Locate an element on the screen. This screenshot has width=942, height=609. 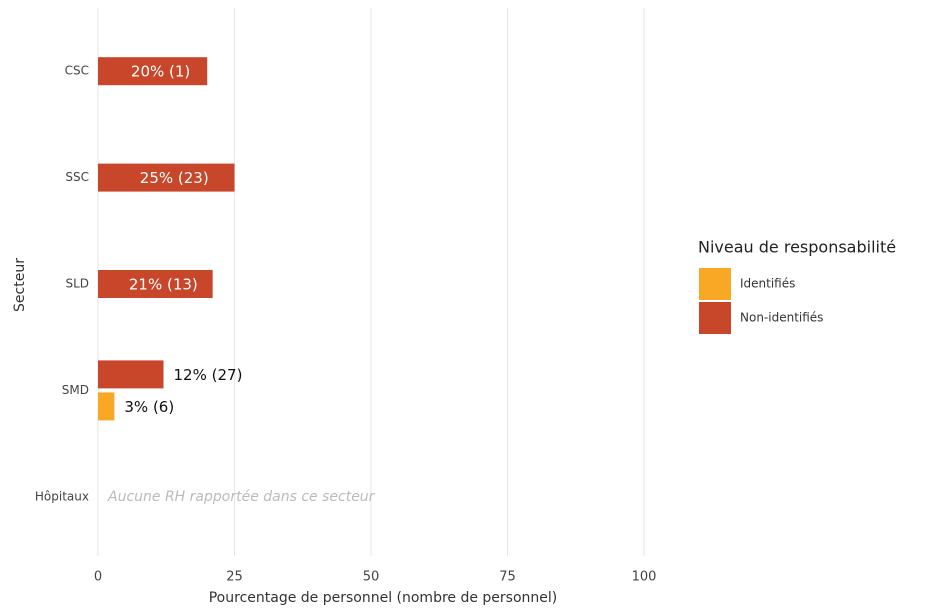
x-tick-label: 100 is located at coordinates (644, 577).